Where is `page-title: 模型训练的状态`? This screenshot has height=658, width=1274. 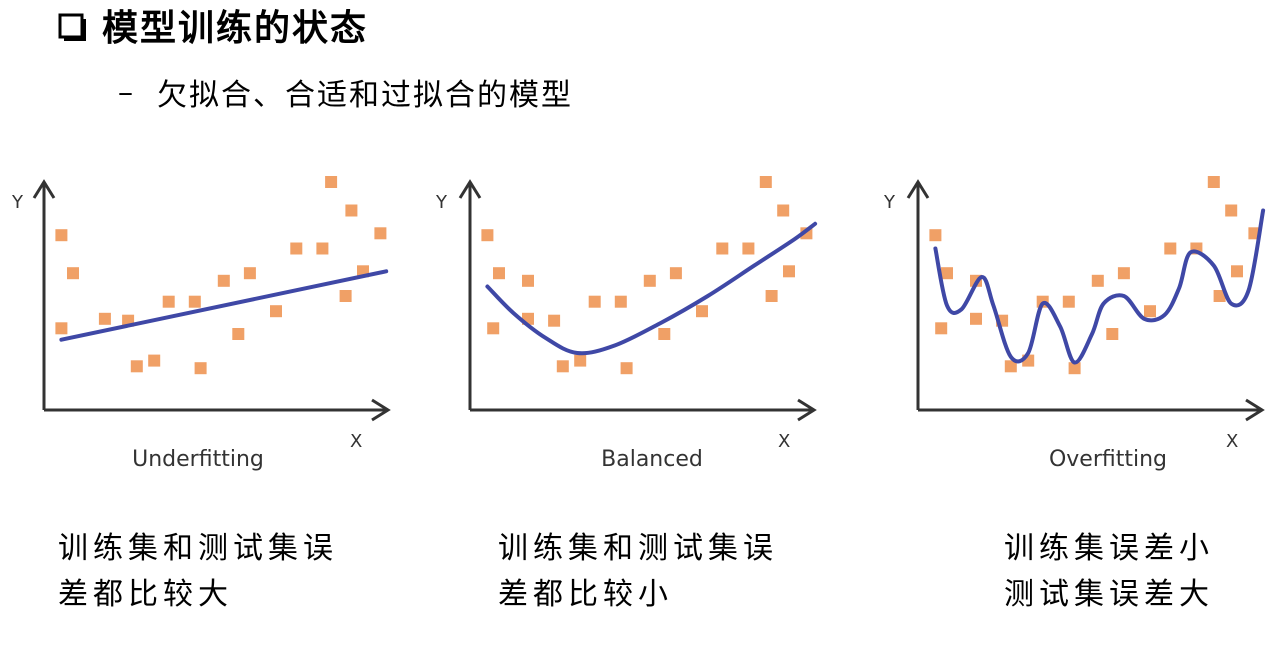
page-title: 模型训练的状态 is located at coordinates (235, 28).